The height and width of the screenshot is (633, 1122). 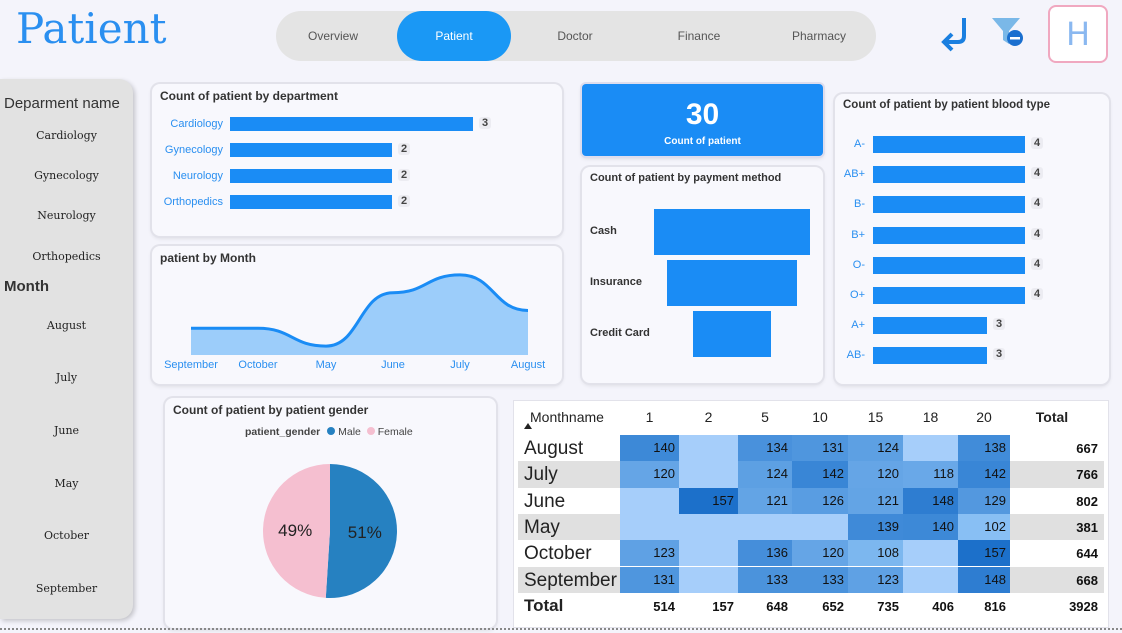 What do you see at coordinates (858, 234) in the screenshot?
I see `blood-bar-label: B+` at bounding box center [858, 234].